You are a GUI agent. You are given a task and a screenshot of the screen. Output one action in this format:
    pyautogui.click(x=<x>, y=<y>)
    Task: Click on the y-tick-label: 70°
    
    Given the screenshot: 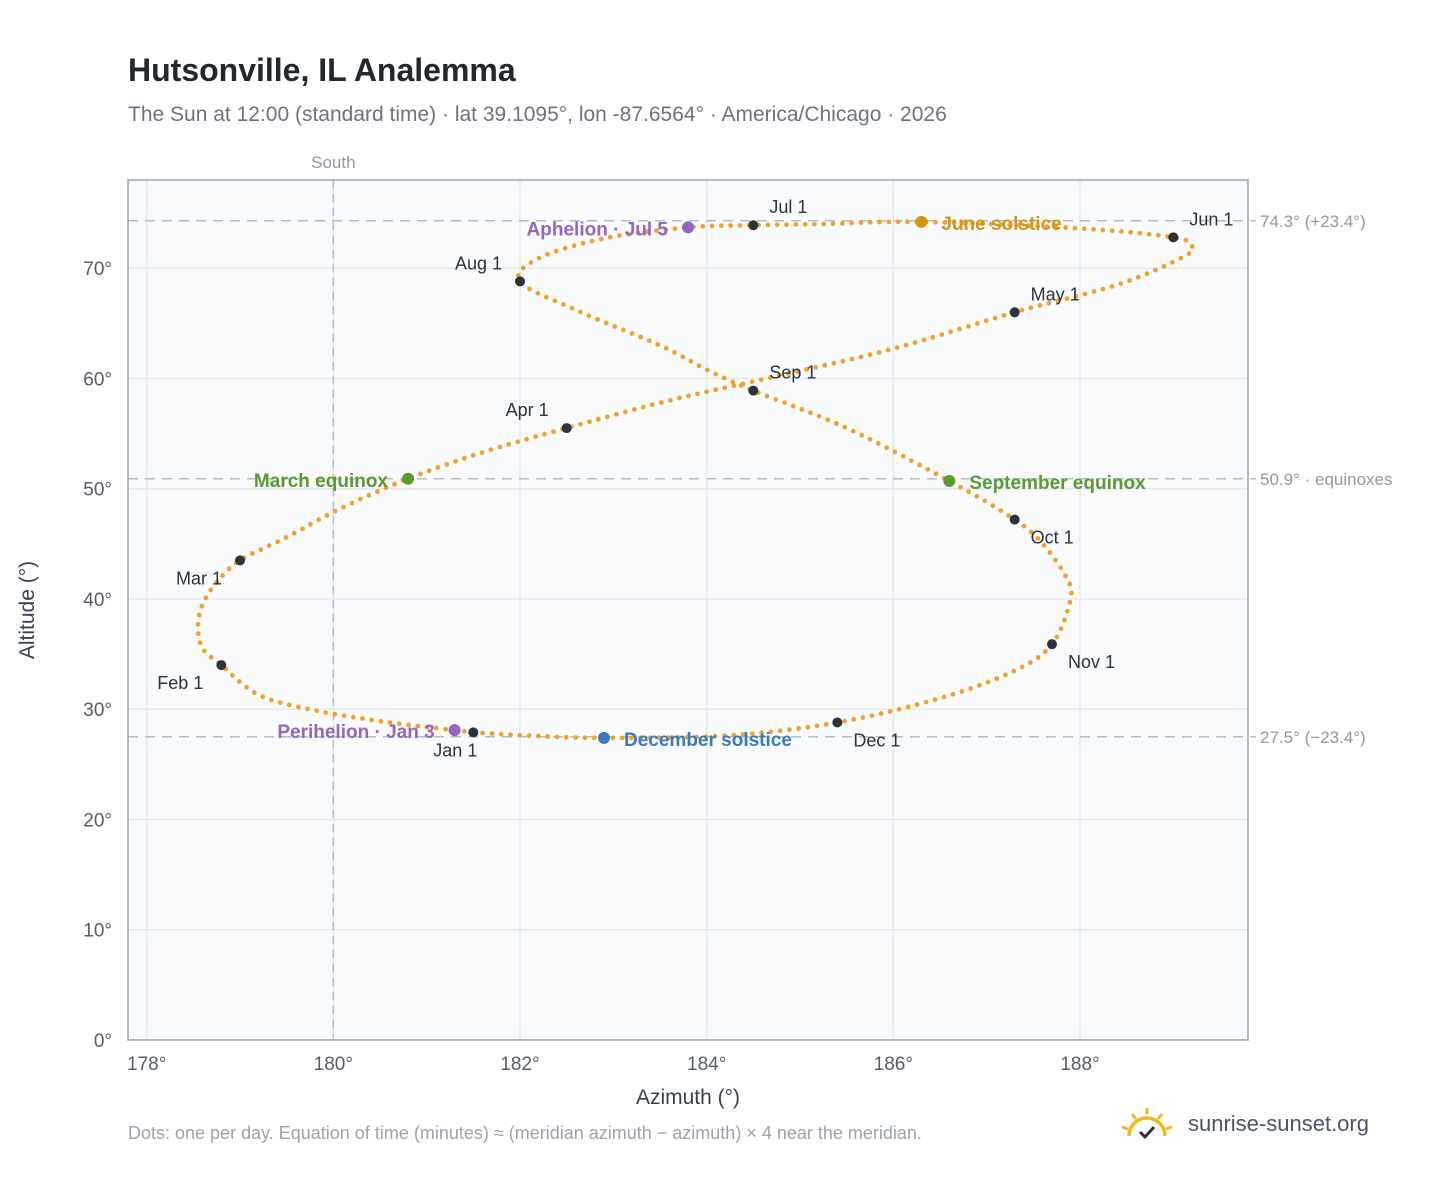 What is the action you would take?
    pyautogui.click(x=97, y=269)
    